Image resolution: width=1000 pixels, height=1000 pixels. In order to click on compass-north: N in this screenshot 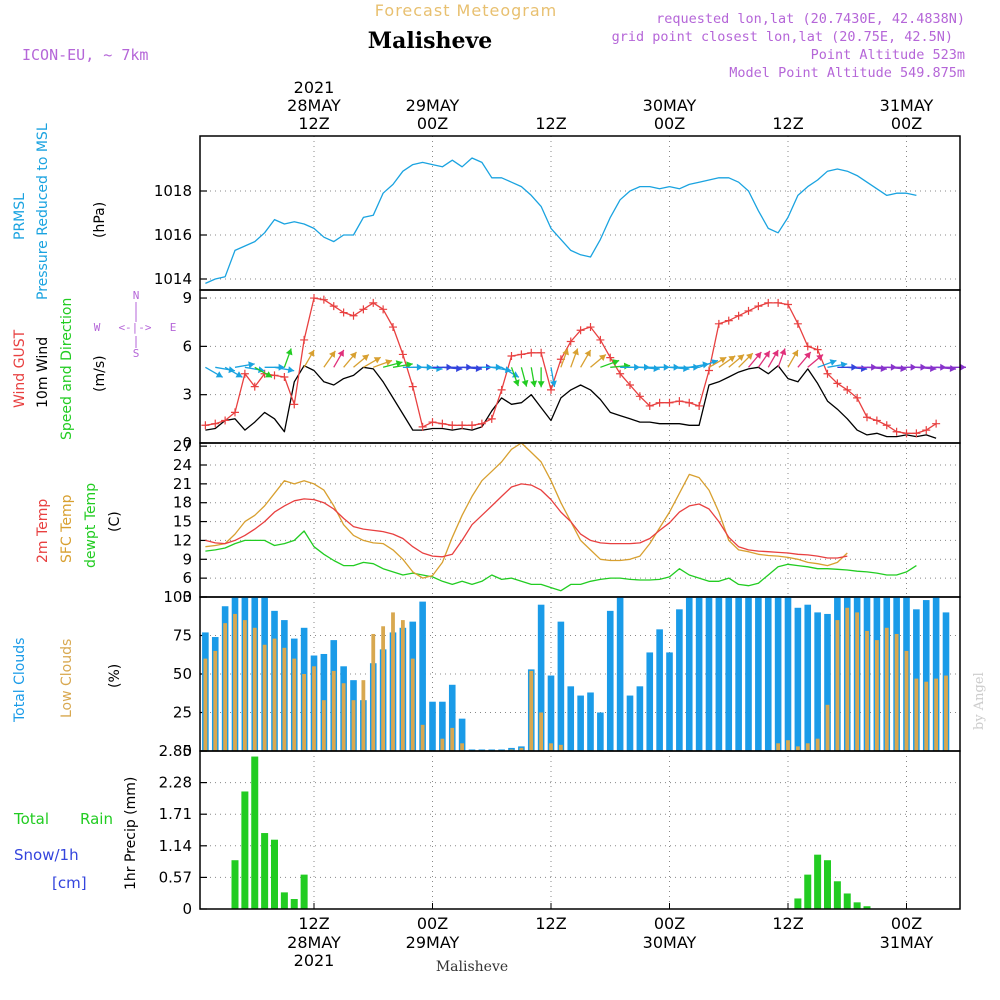, I will do `click(136, 295)`.